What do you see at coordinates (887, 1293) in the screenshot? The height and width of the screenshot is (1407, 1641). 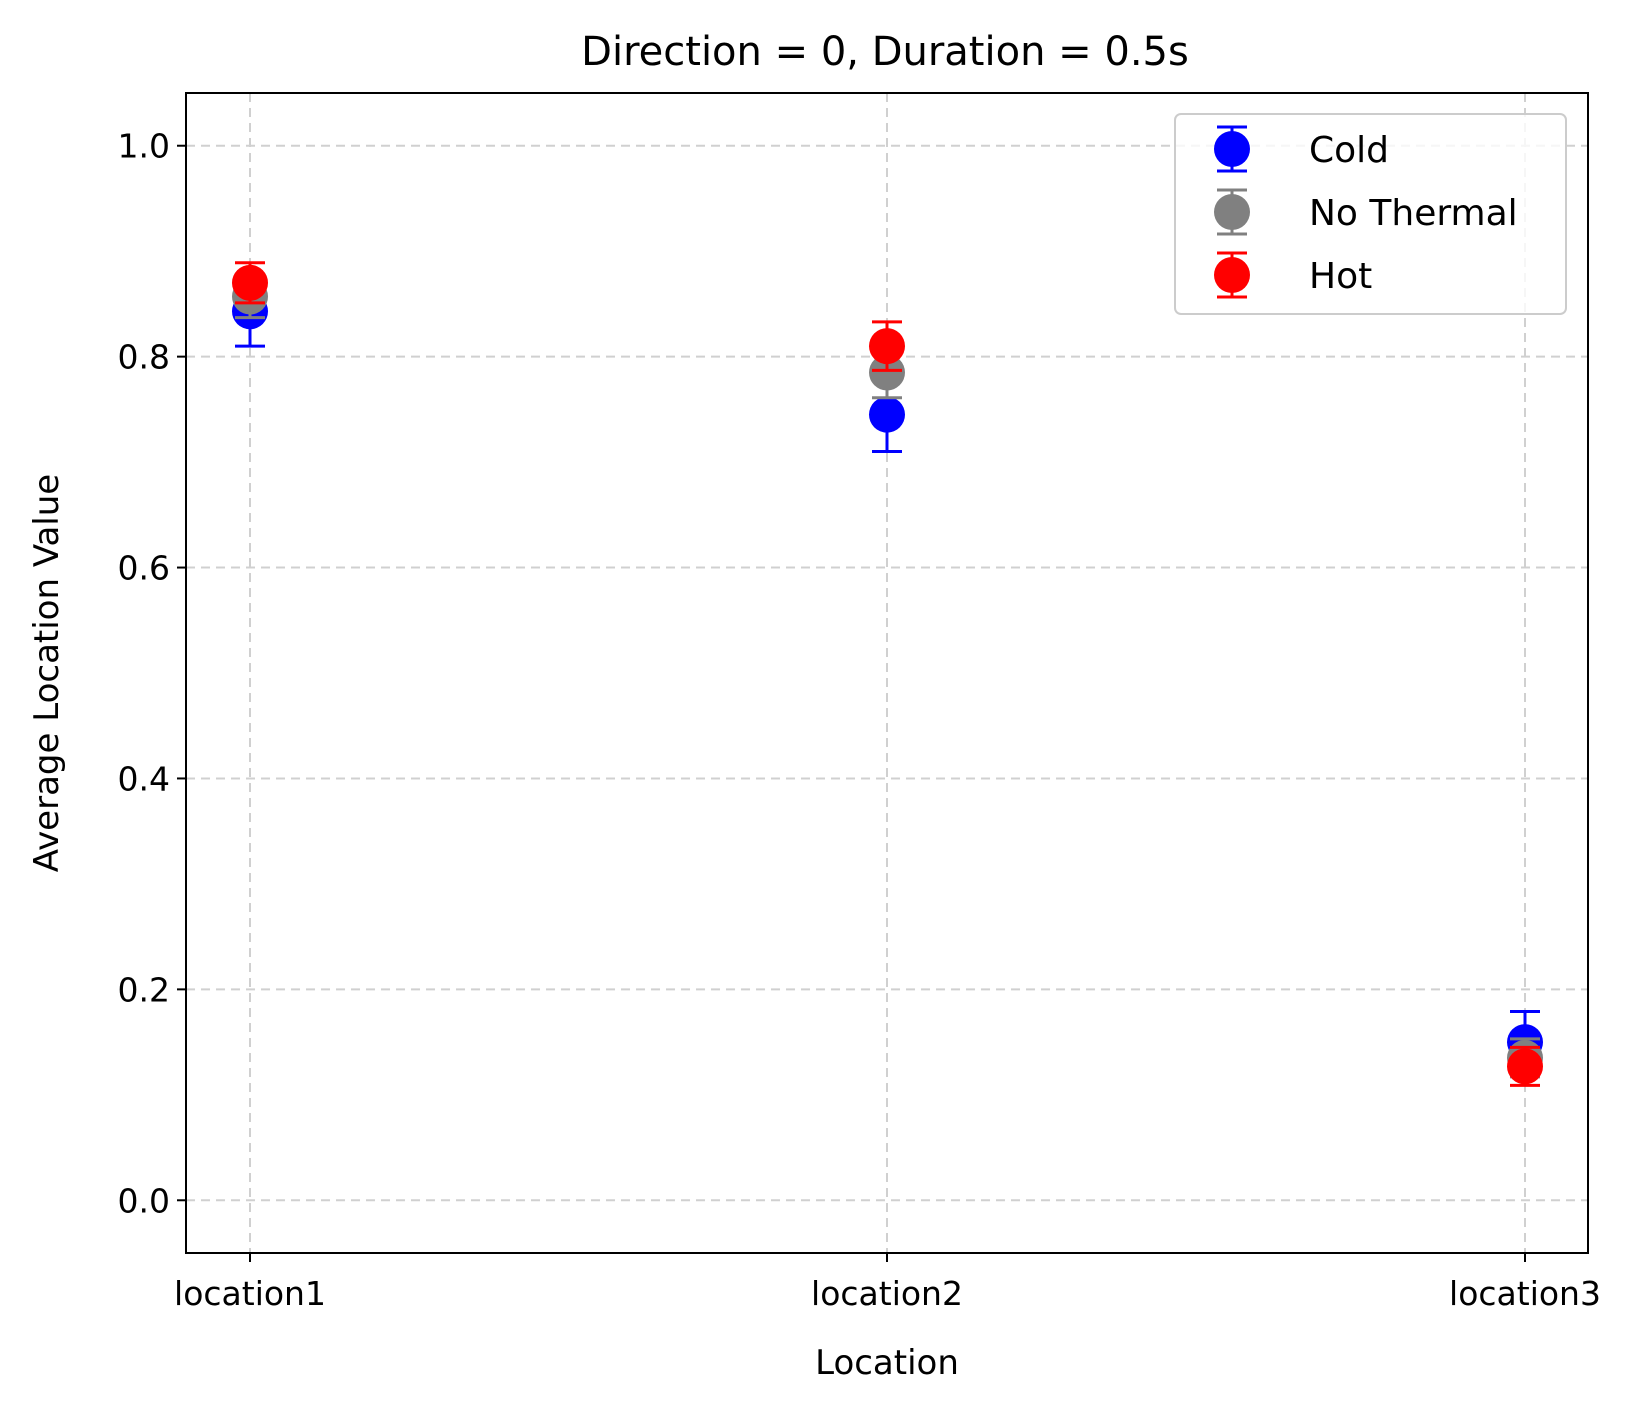 I see `x-tick-label: location2` at bounding box center [887, 1293].